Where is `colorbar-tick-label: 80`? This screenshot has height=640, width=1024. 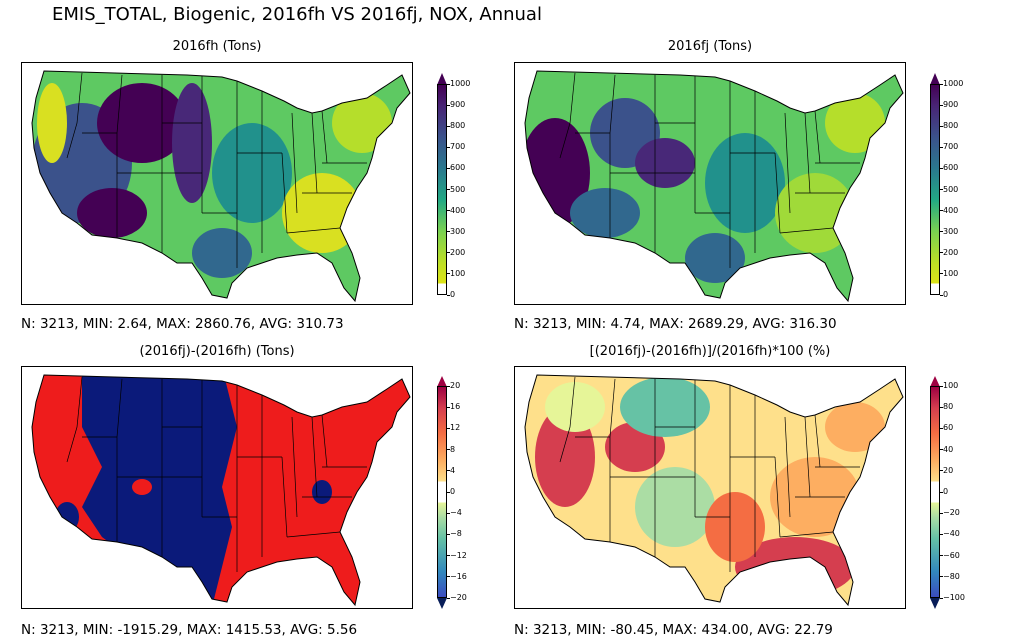
colorbar-tick-label: 80 is located at coordinates (946, 407).